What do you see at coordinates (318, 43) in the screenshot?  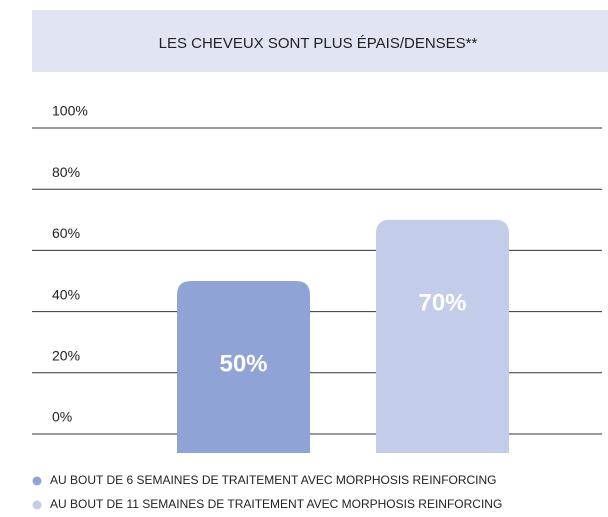 I see `chart-title: LES CHEVEUX SONT PLUS ÉPAIS/DENSES**` at bounding box center [318, 43].